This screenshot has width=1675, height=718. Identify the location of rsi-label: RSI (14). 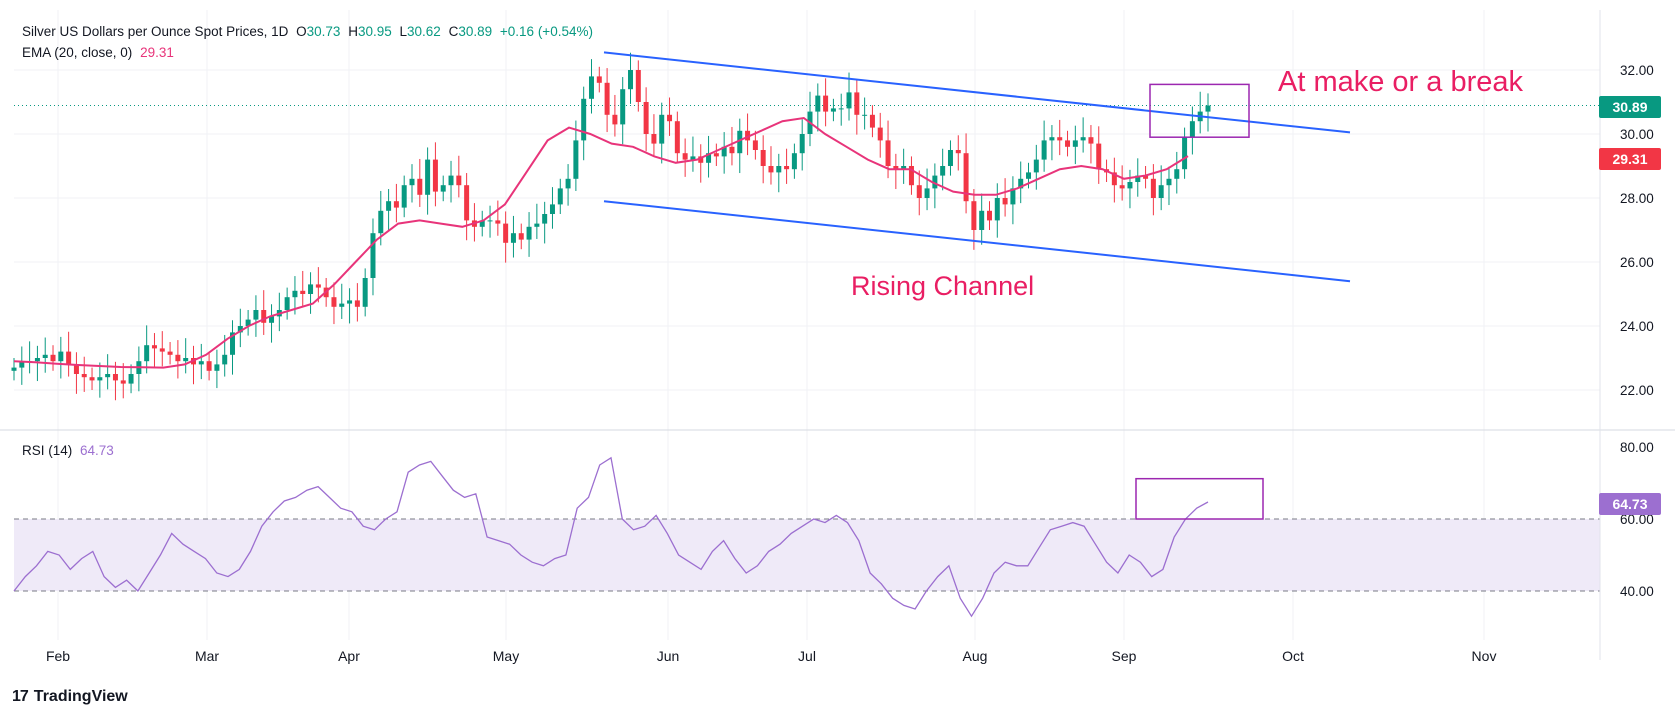
(47, 450).